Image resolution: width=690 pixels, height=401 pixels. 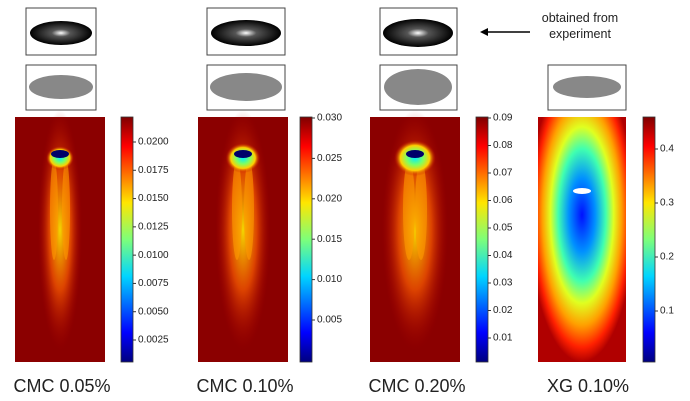 What do you see at coordinates (503, 145) in the screenshot?
I see `colorbar-tick-label: 0.08` at bounding box center [503, 145].